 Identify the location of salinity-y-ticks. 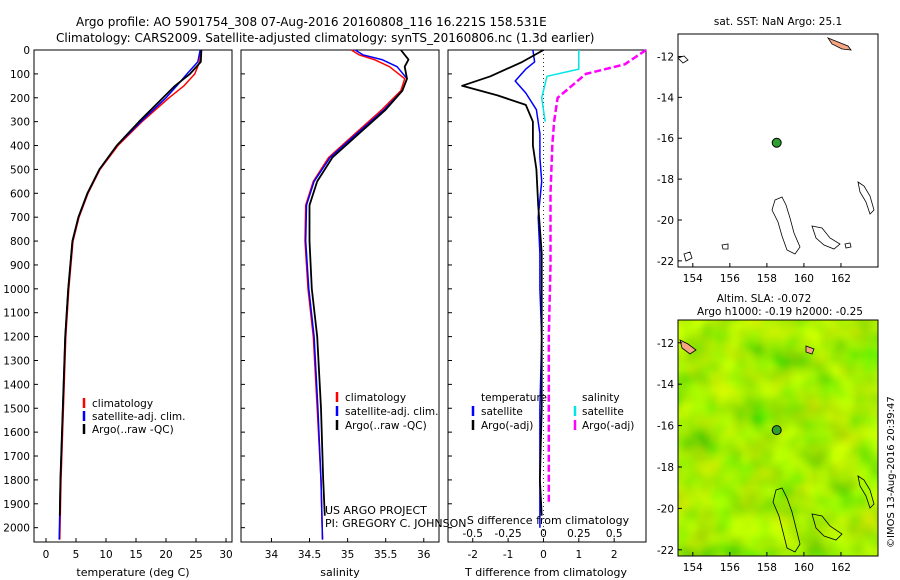
(243, 289).